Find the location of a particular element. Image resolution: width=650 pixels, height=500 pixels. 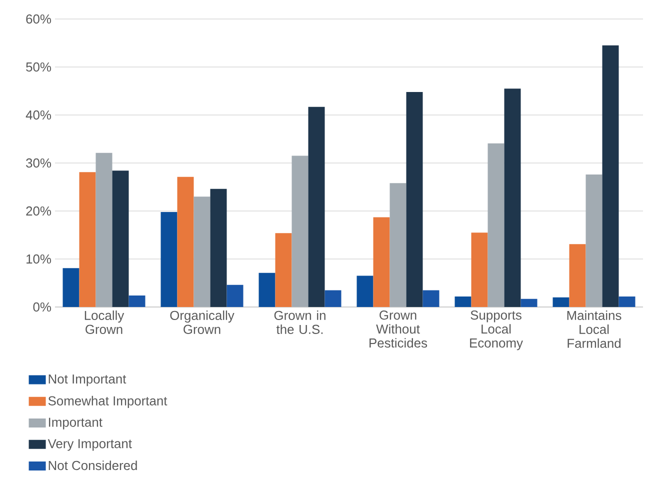

x-tick-label: Supports Local Economy is located at coordinates (496, 330).